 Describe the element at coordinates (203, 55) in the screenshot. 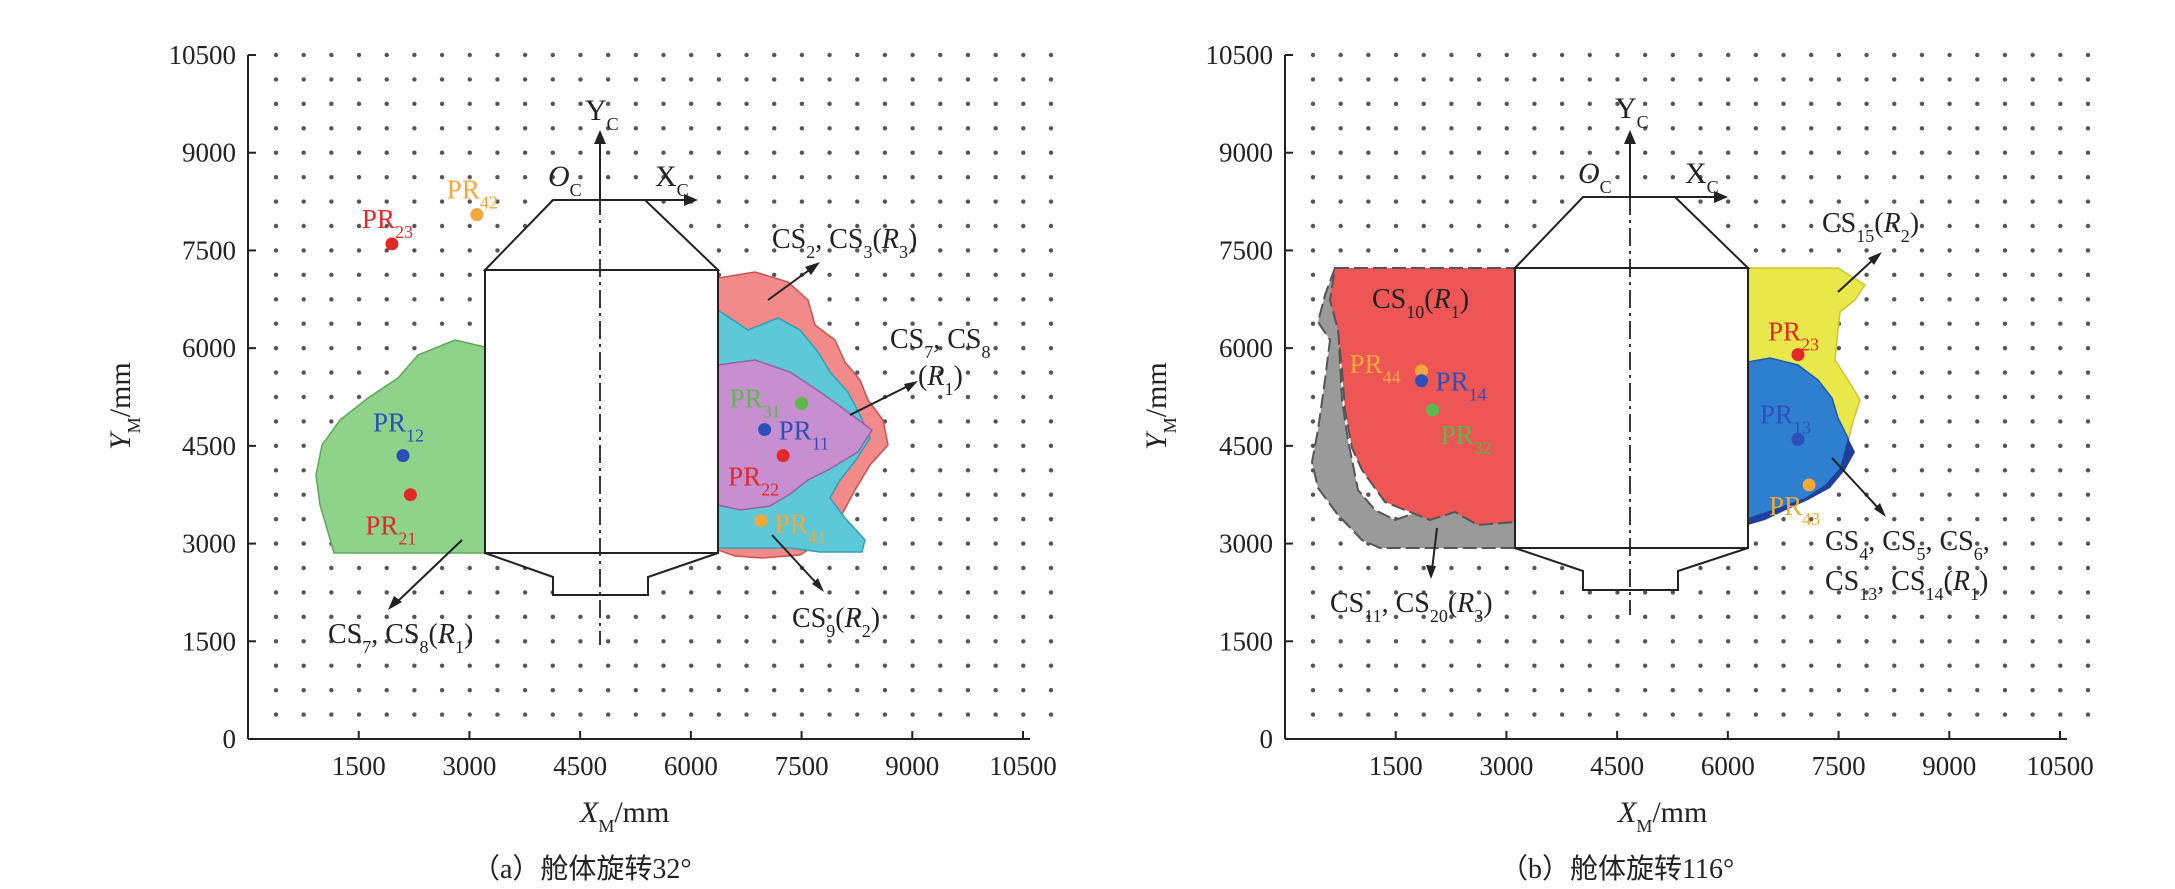

I see `y-tick-label: 10500` at that location.